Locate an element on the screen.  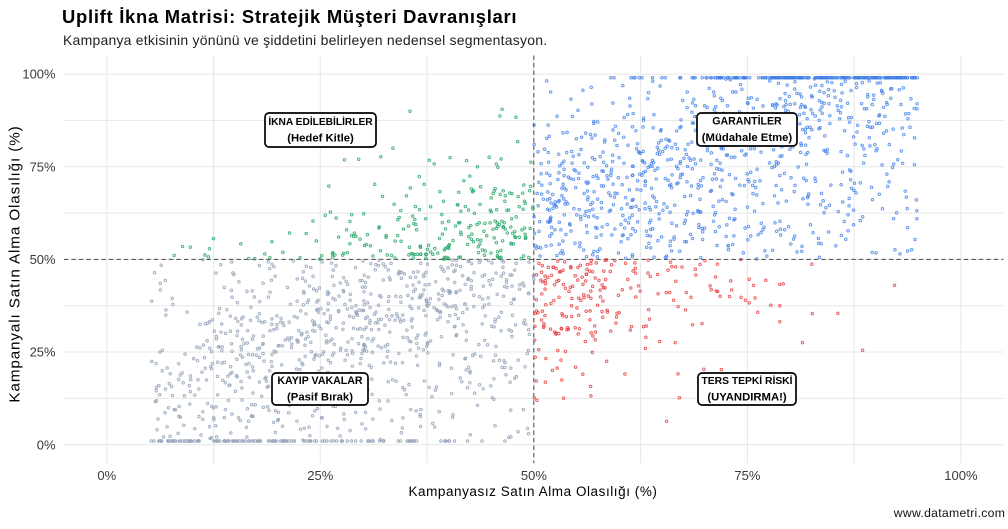
svg-text: (UYANDIRMA!) is located at coordinates (747, 397).